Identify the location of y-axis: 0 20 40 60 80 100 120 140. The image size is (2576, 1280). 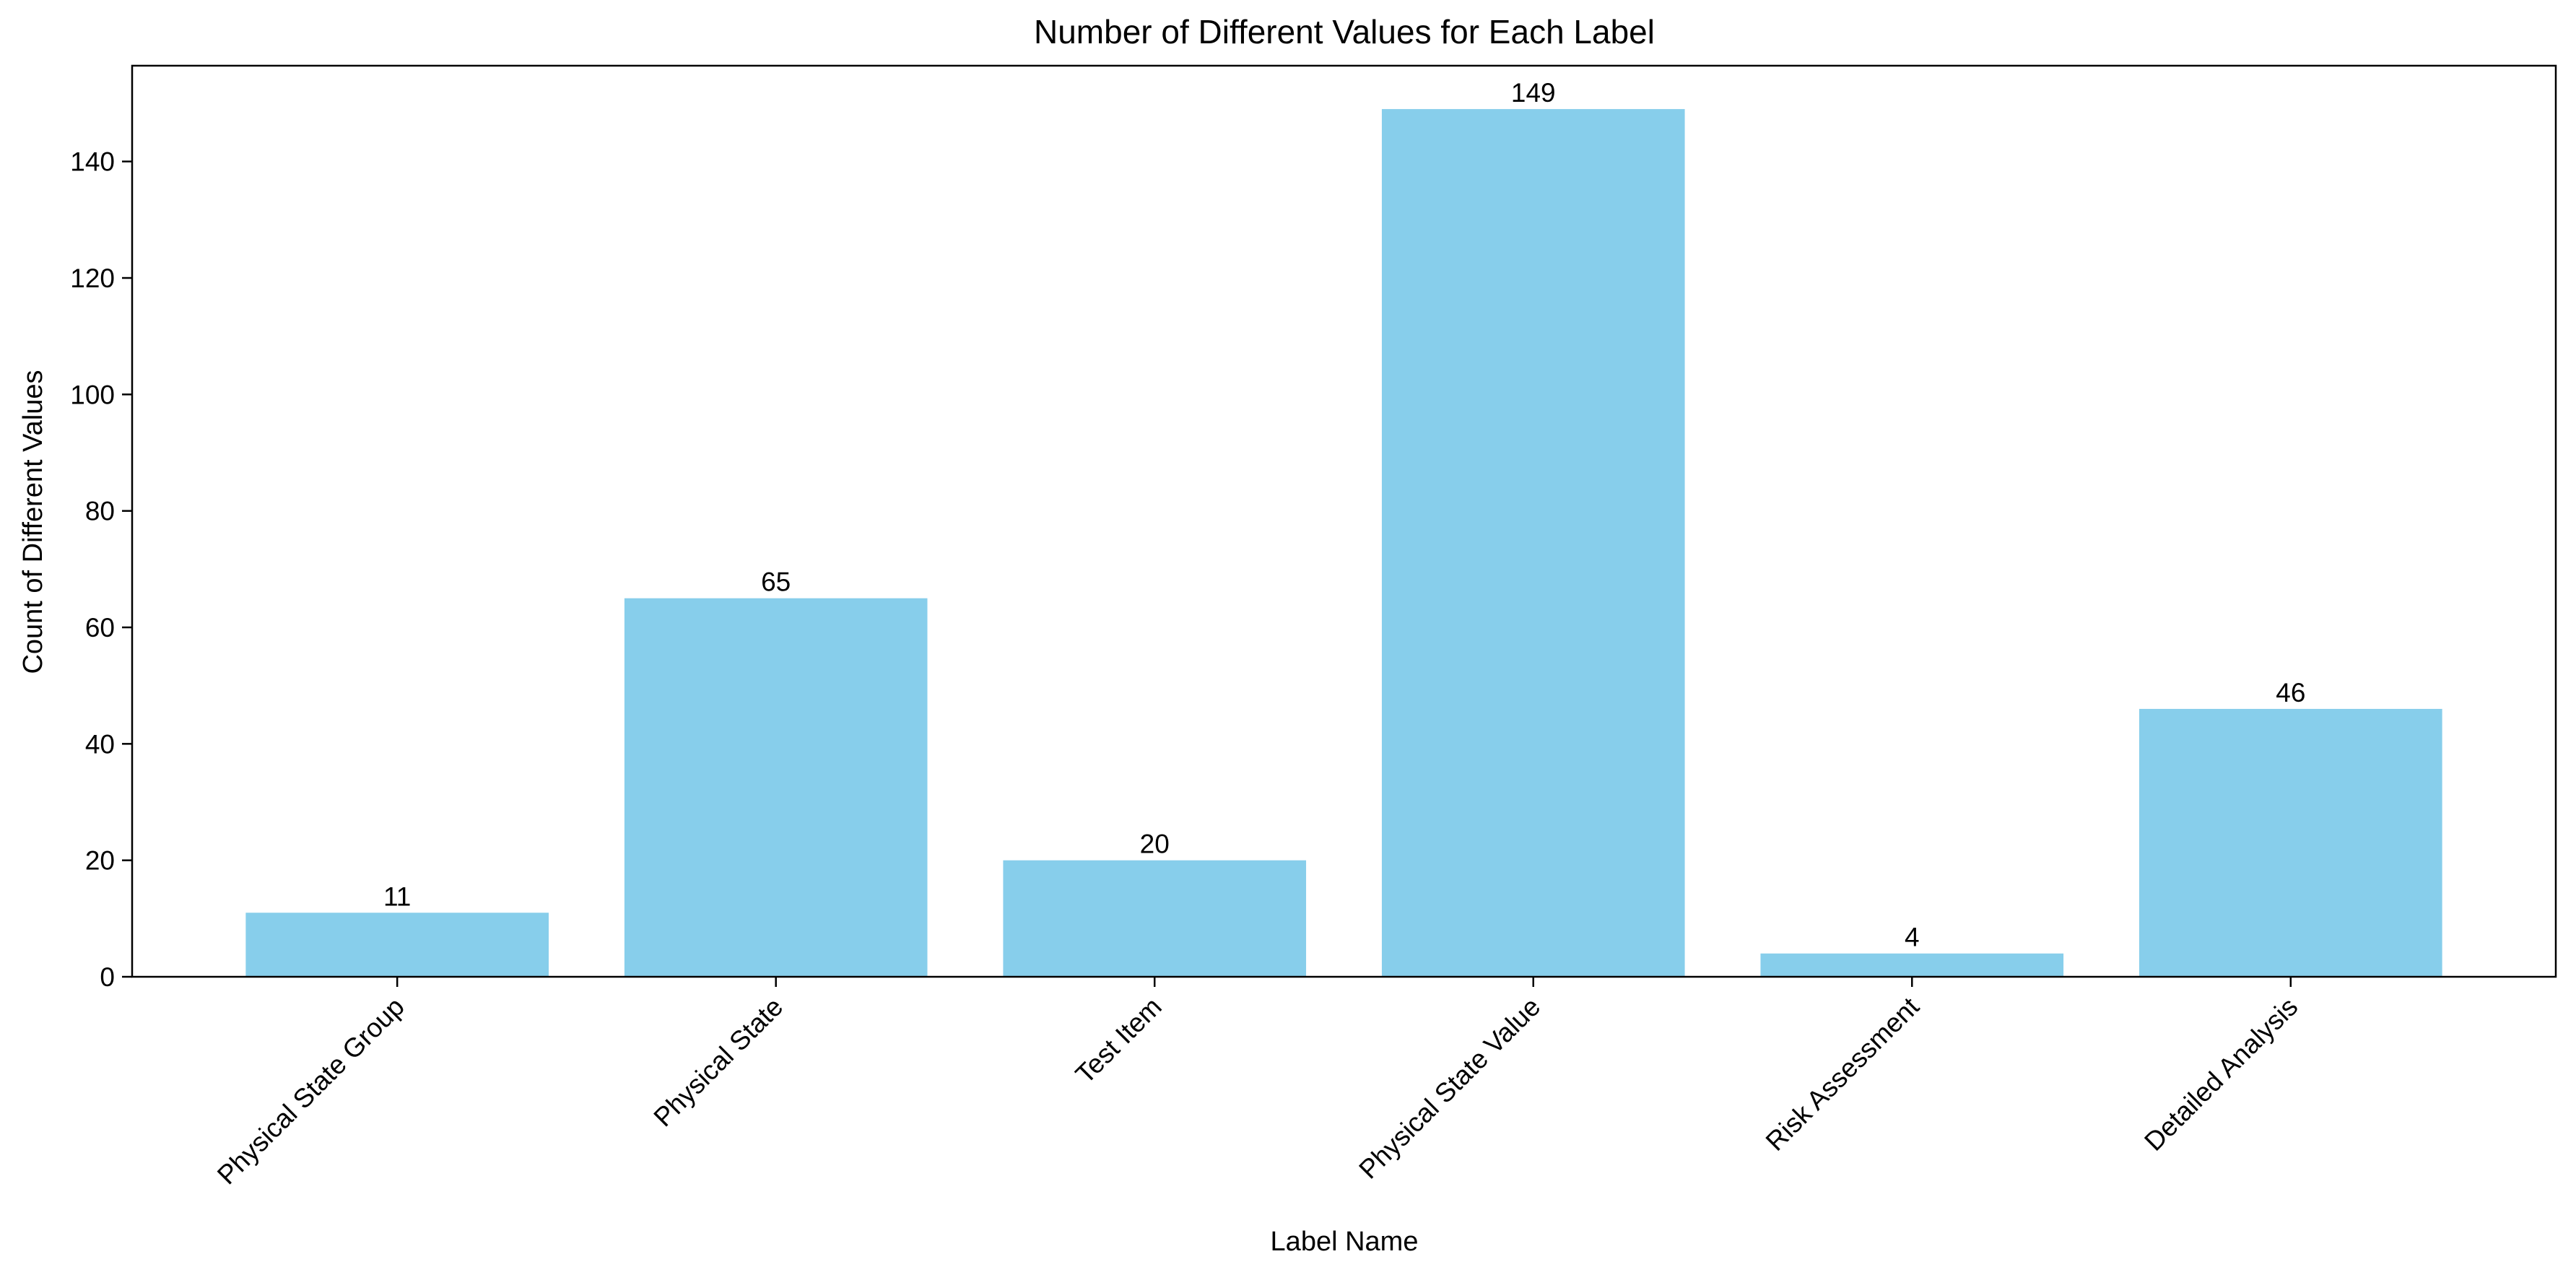
(101, 569).